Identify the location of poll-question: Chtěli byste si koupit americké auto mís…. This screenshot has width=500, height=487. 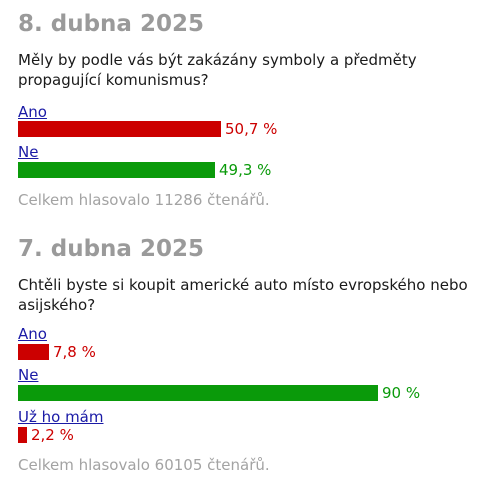
(243, 295).